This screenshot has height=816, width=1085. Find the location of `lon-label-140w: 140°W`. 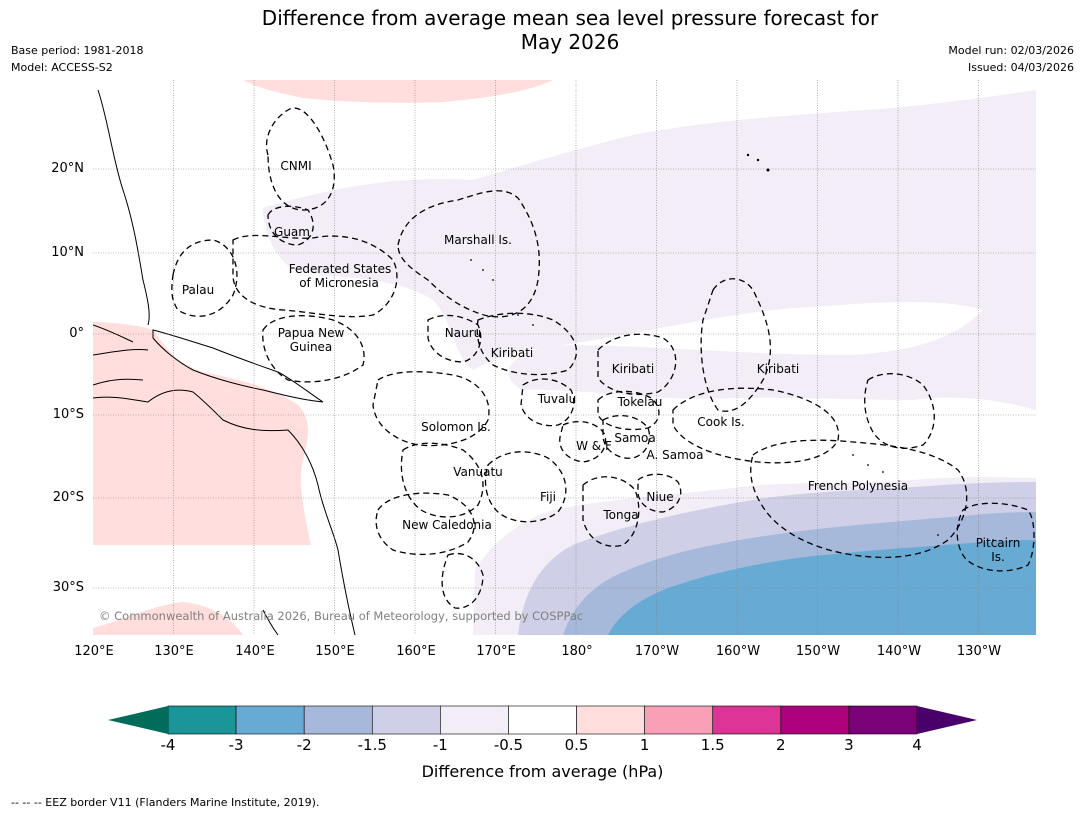

lon-label-140w: 140°W is located at coordinates (899, 651).